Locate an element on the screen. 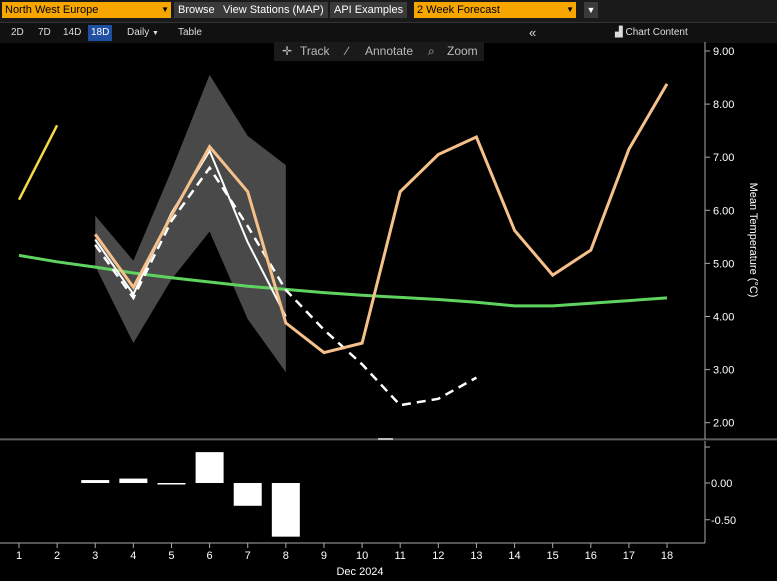 Image resolution: width=777 pixels, height=581 pixels. zoom-icon: ⌕ is located at coordinates (431, 51).